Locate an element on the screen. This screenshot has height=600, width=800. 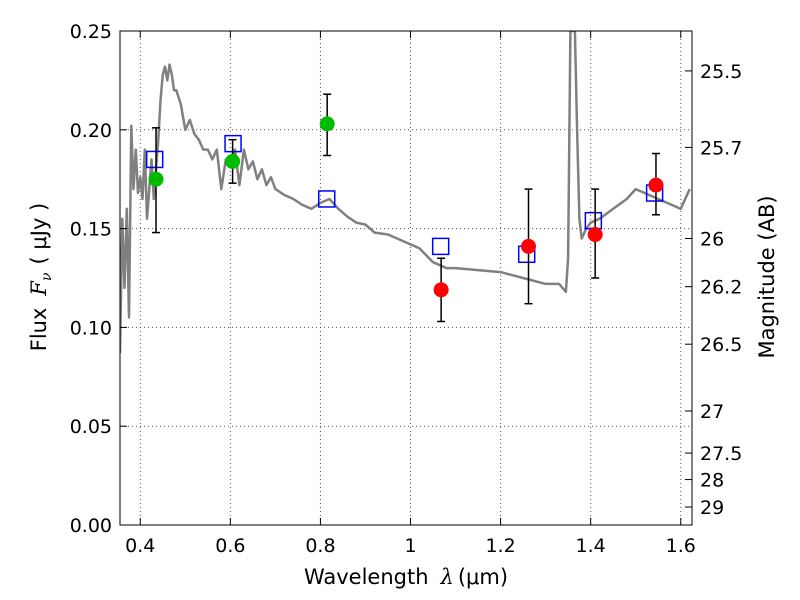
y-tick-label: 0.00 is located at coordinates (91, 526).